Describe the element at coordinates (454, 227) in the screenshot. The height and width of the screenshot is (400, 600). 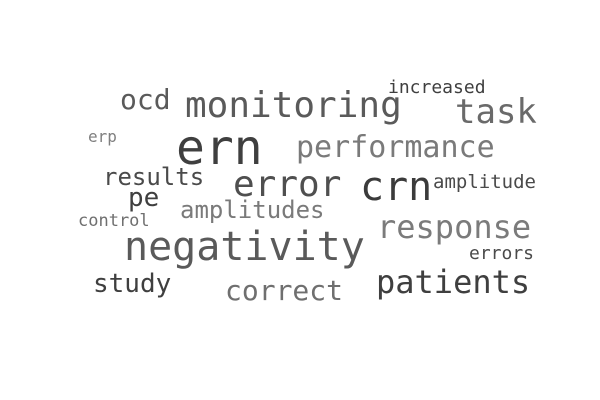
I see `word-response: response` at that location.